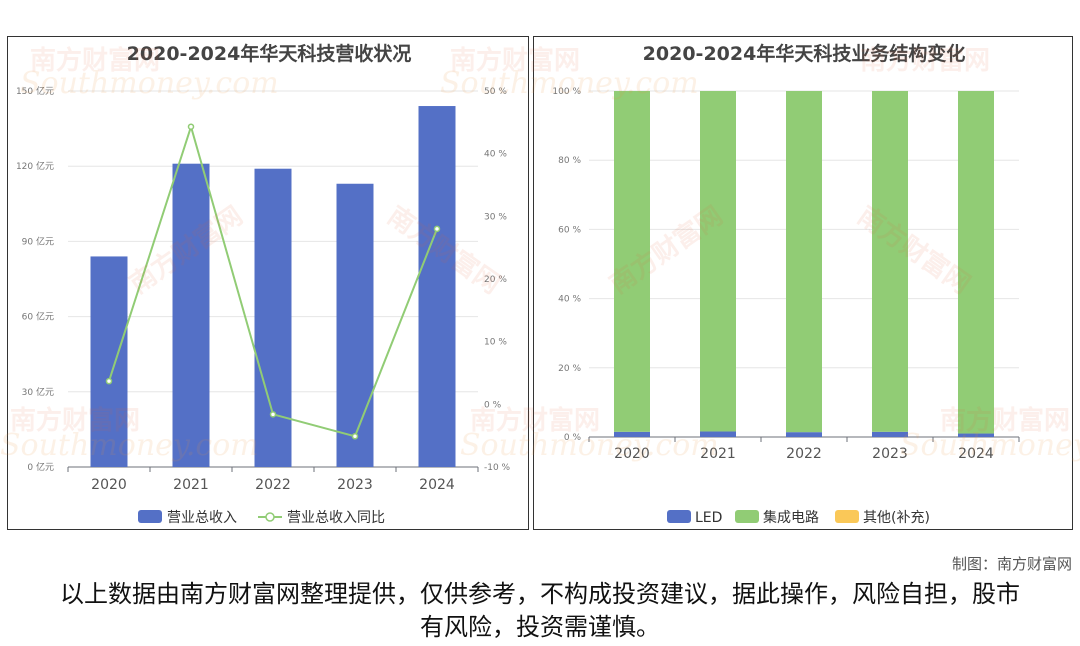  What do you see at coordinates (573, 438) in the screenshot?
I see `y-axis-tick-label: 0 %` at bounding box center [573, 438].